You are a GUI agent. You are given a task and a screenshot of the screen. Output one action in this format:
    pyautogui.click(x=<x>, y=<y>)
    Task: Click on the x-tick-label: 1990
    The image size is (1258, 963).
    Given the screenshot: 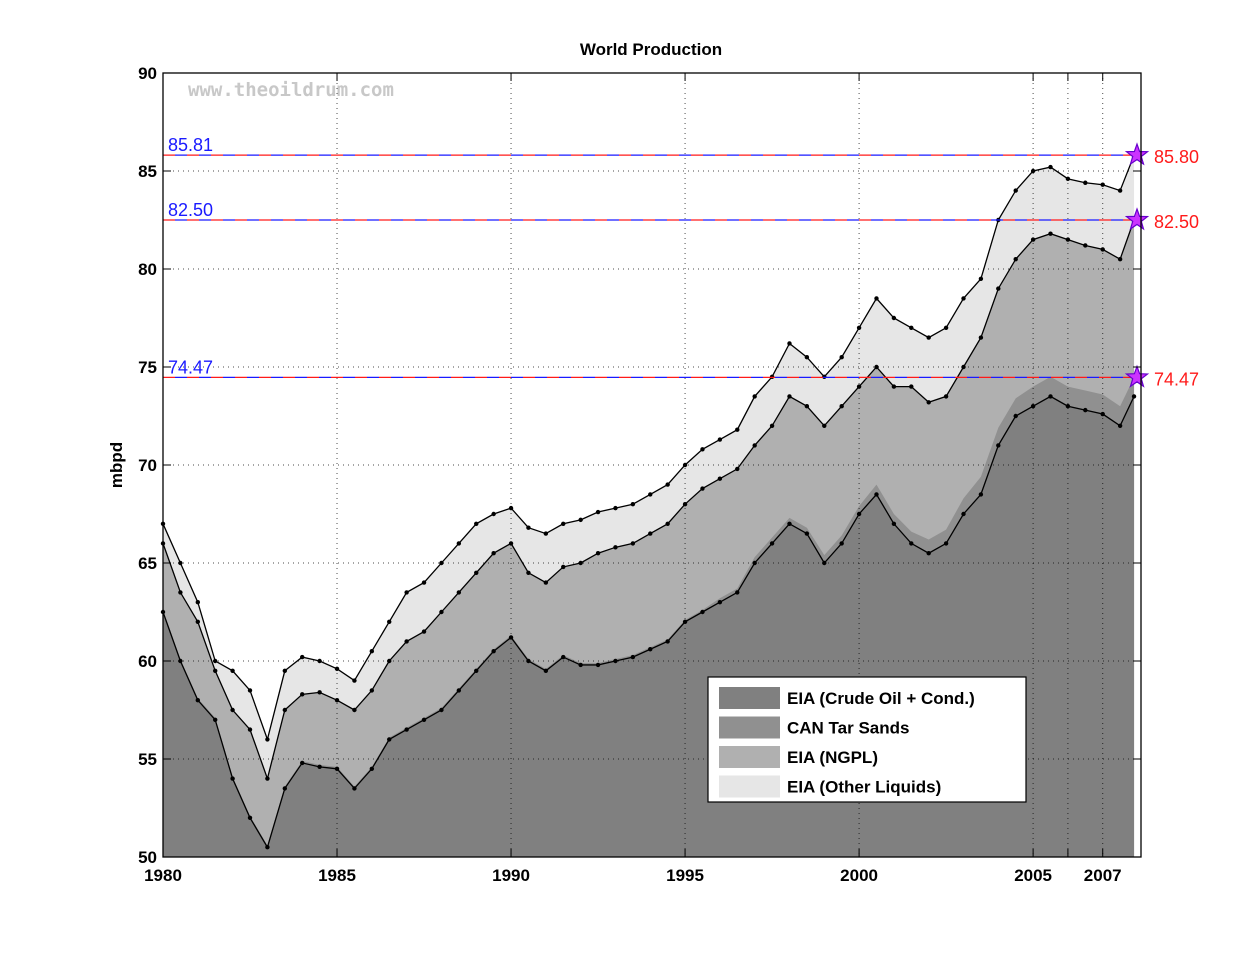 What is the action you would take?
    pyautogui.click(x=511, y=875)
    